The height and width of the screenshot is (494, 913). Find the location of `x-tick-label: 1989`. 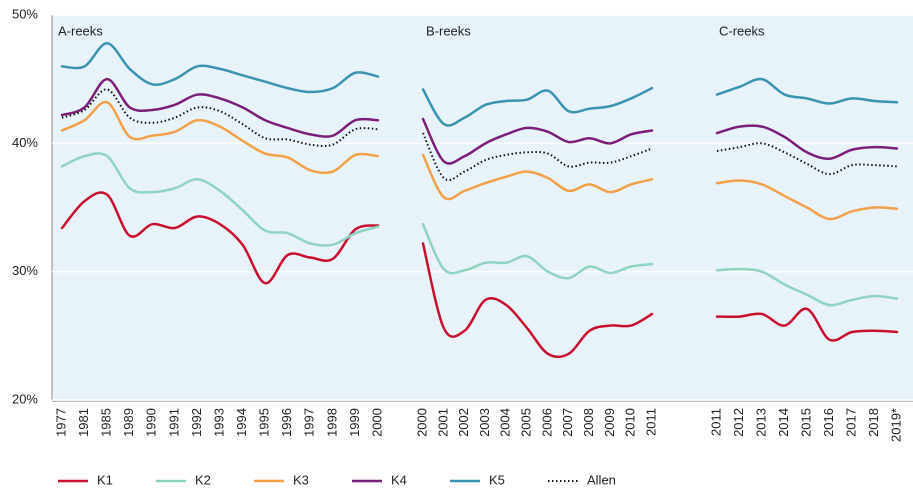

x-tick-label: 1989 is located at coordinates (128, 422).